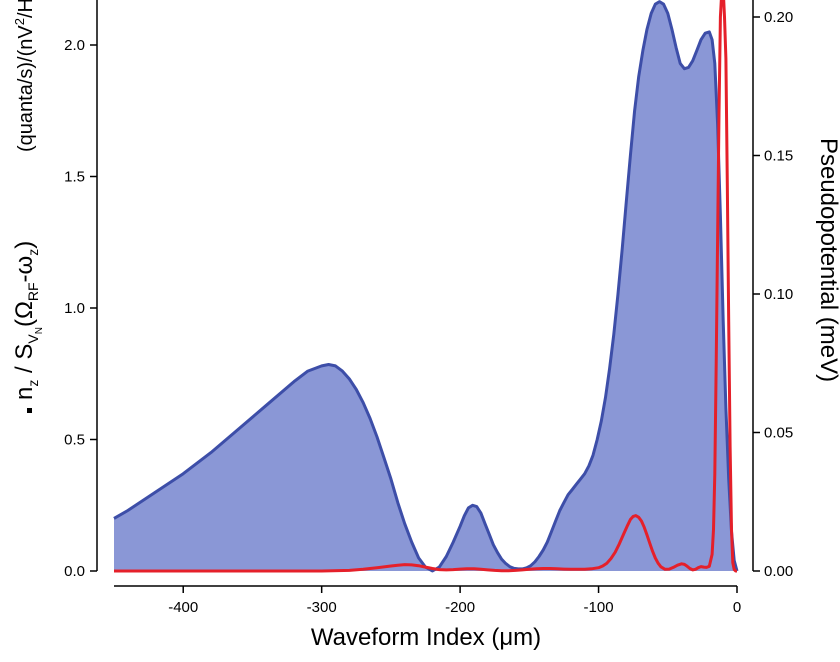 The width and height of the screenshot is (840, 662). I want to click on y-right-tick-label: 0.10, so click(778, 294).